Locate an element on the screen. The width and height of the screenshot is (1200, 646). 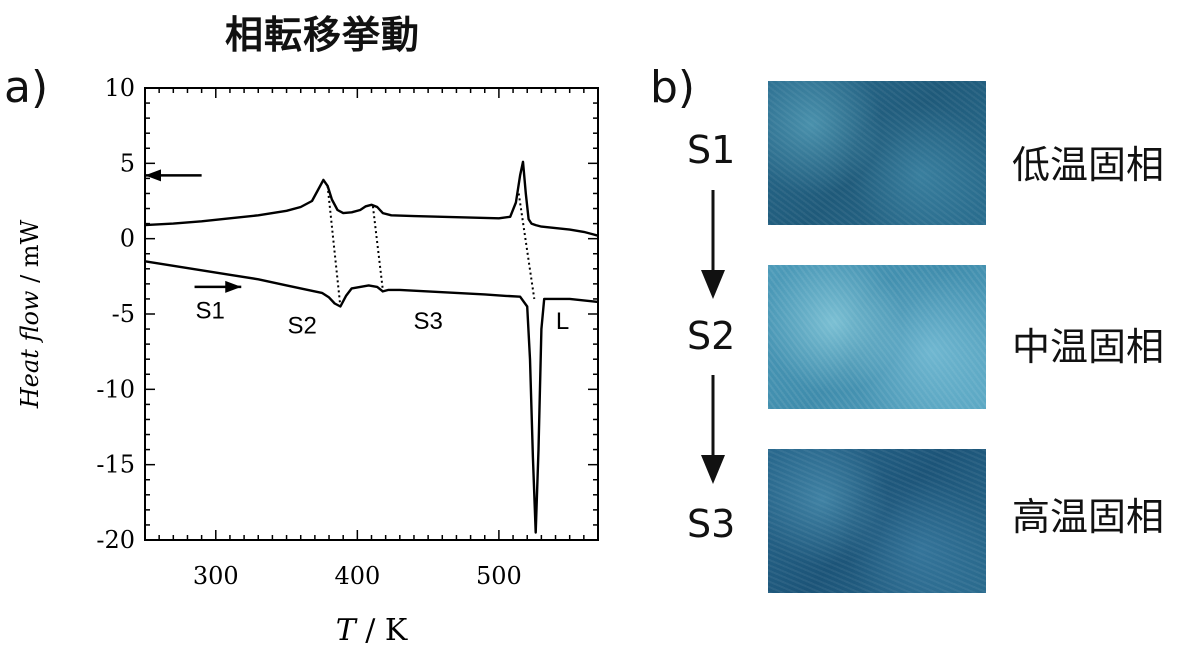
phase-annotations: S1 S2 S3 L is located at coordinates (382, 319).